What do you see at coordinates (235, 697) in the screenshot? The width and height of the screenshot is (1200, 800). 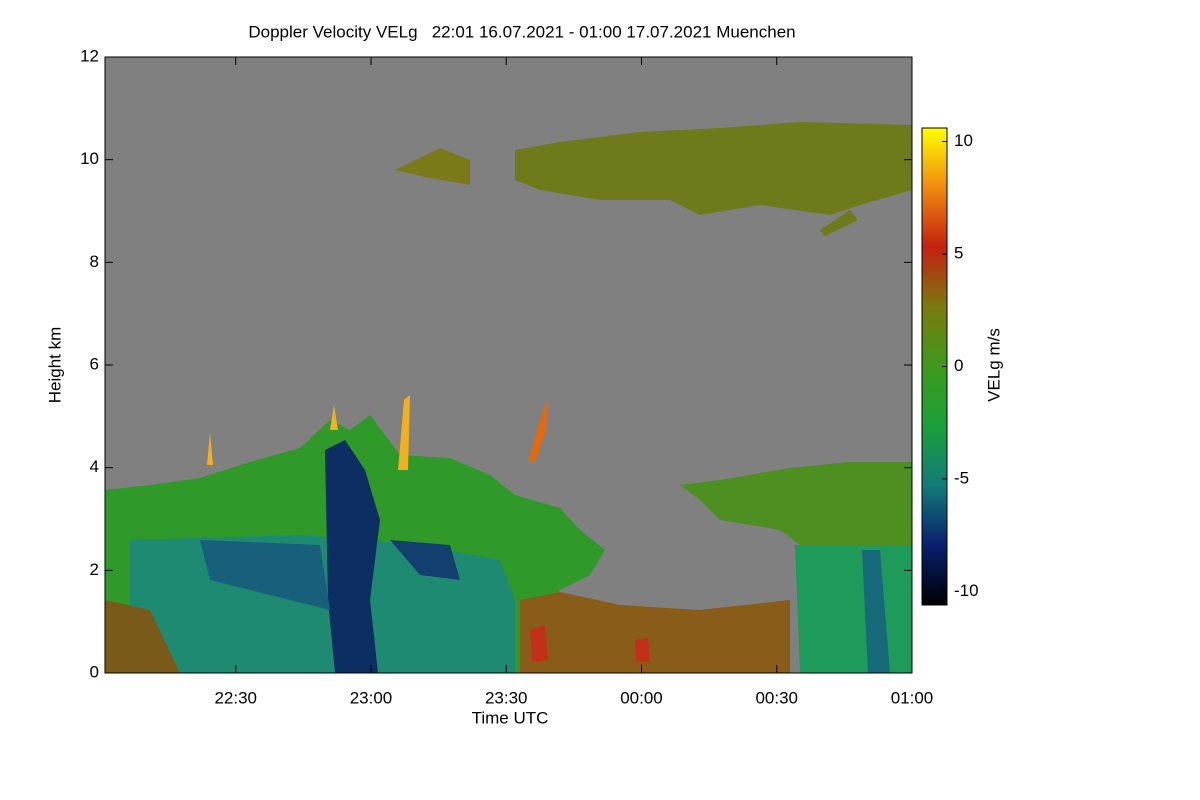 I see `x-tick-label: 22:30` at bounding box center [235, 697].